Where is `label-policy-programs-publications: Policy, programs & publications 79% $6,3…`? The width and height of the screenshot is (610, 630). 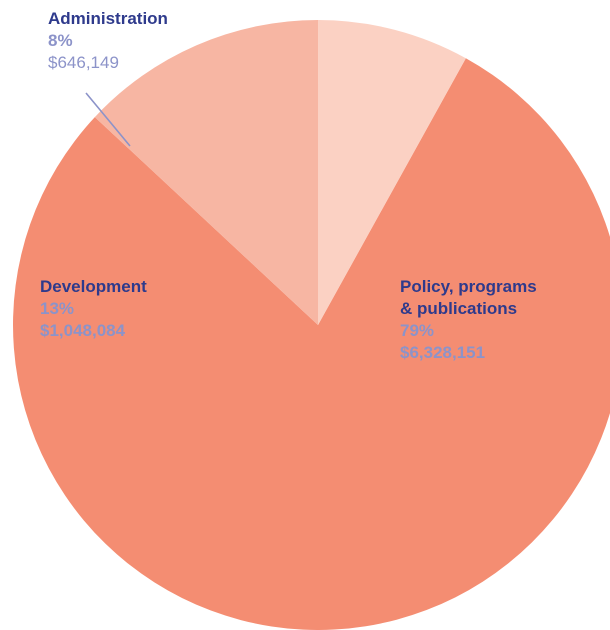
label-policy-programs-publications: Policy, programs & publications 79% $6,3… is located at coordinates (468, 320).